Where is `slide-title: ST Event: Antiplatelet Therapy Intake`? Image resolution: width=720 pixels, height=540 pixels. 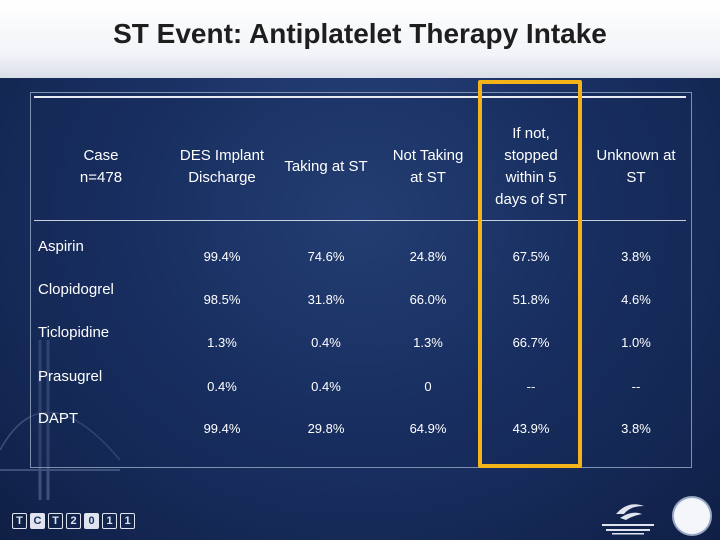 slide-title: ST Event: Antiplatelet Therapy Intake is located at coordinates (360, 33).